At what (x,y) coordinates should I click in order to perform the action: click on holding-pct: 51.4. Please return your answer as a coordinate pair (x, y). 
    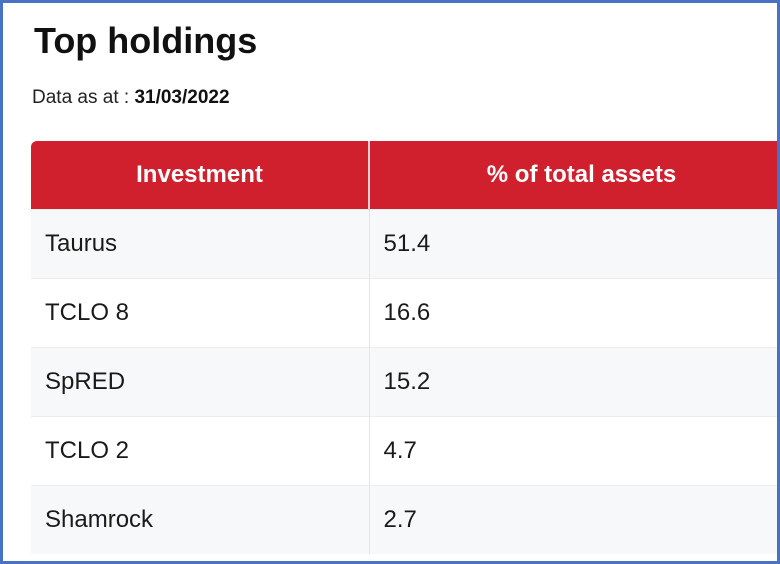
    Looking at the image, I should click on (573, 244).